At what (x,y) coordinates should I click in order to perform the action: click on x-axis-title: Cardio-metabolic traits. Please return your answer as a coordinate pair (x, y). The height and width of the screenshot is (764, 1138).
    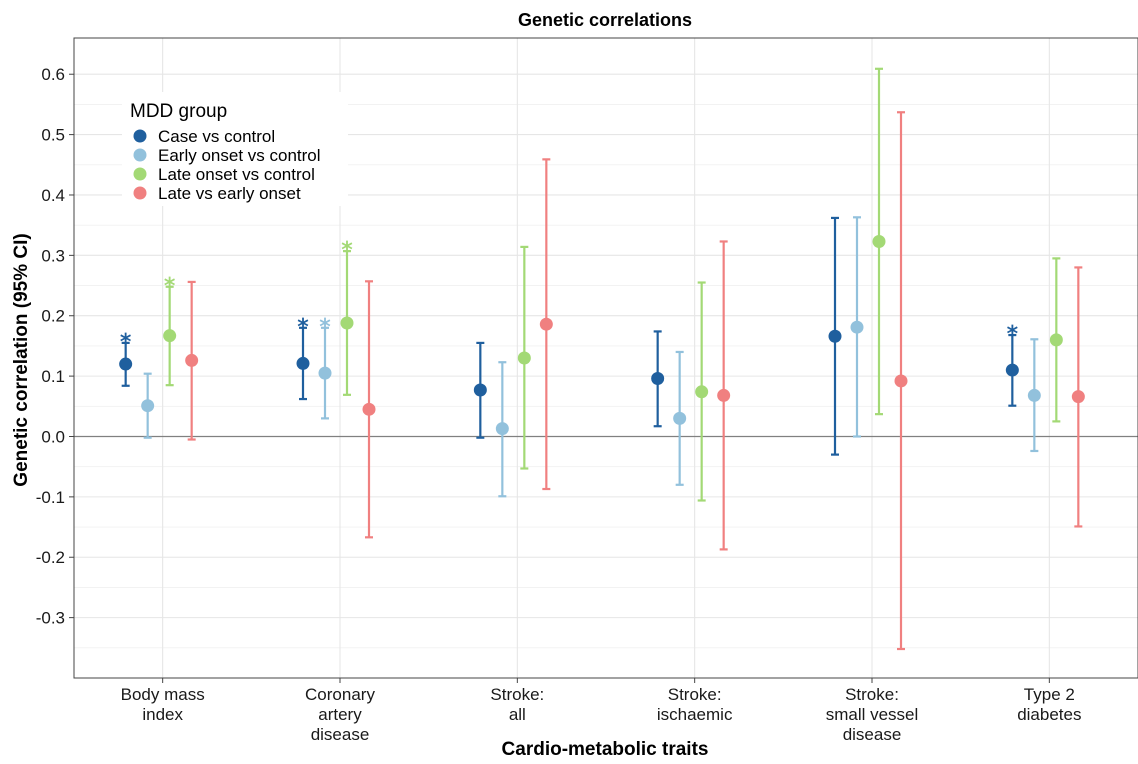
    Looking at the image, I should click on (605, 749).